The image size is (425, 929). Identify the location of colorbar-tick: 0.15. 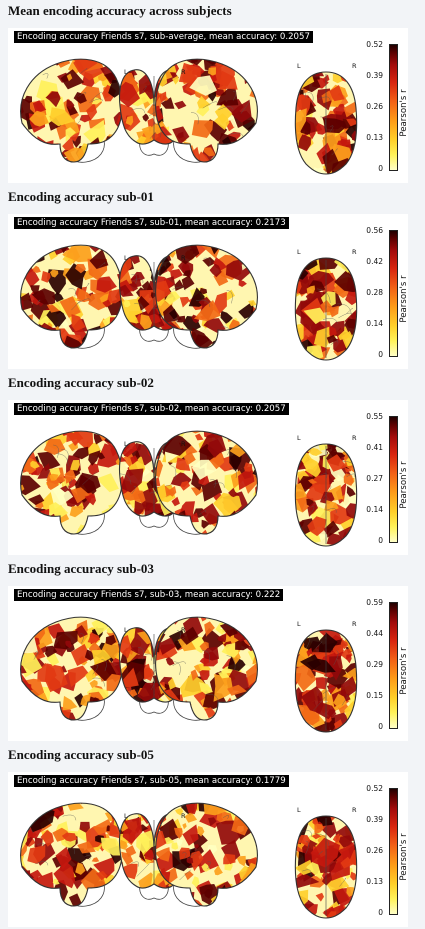
(374, 695).